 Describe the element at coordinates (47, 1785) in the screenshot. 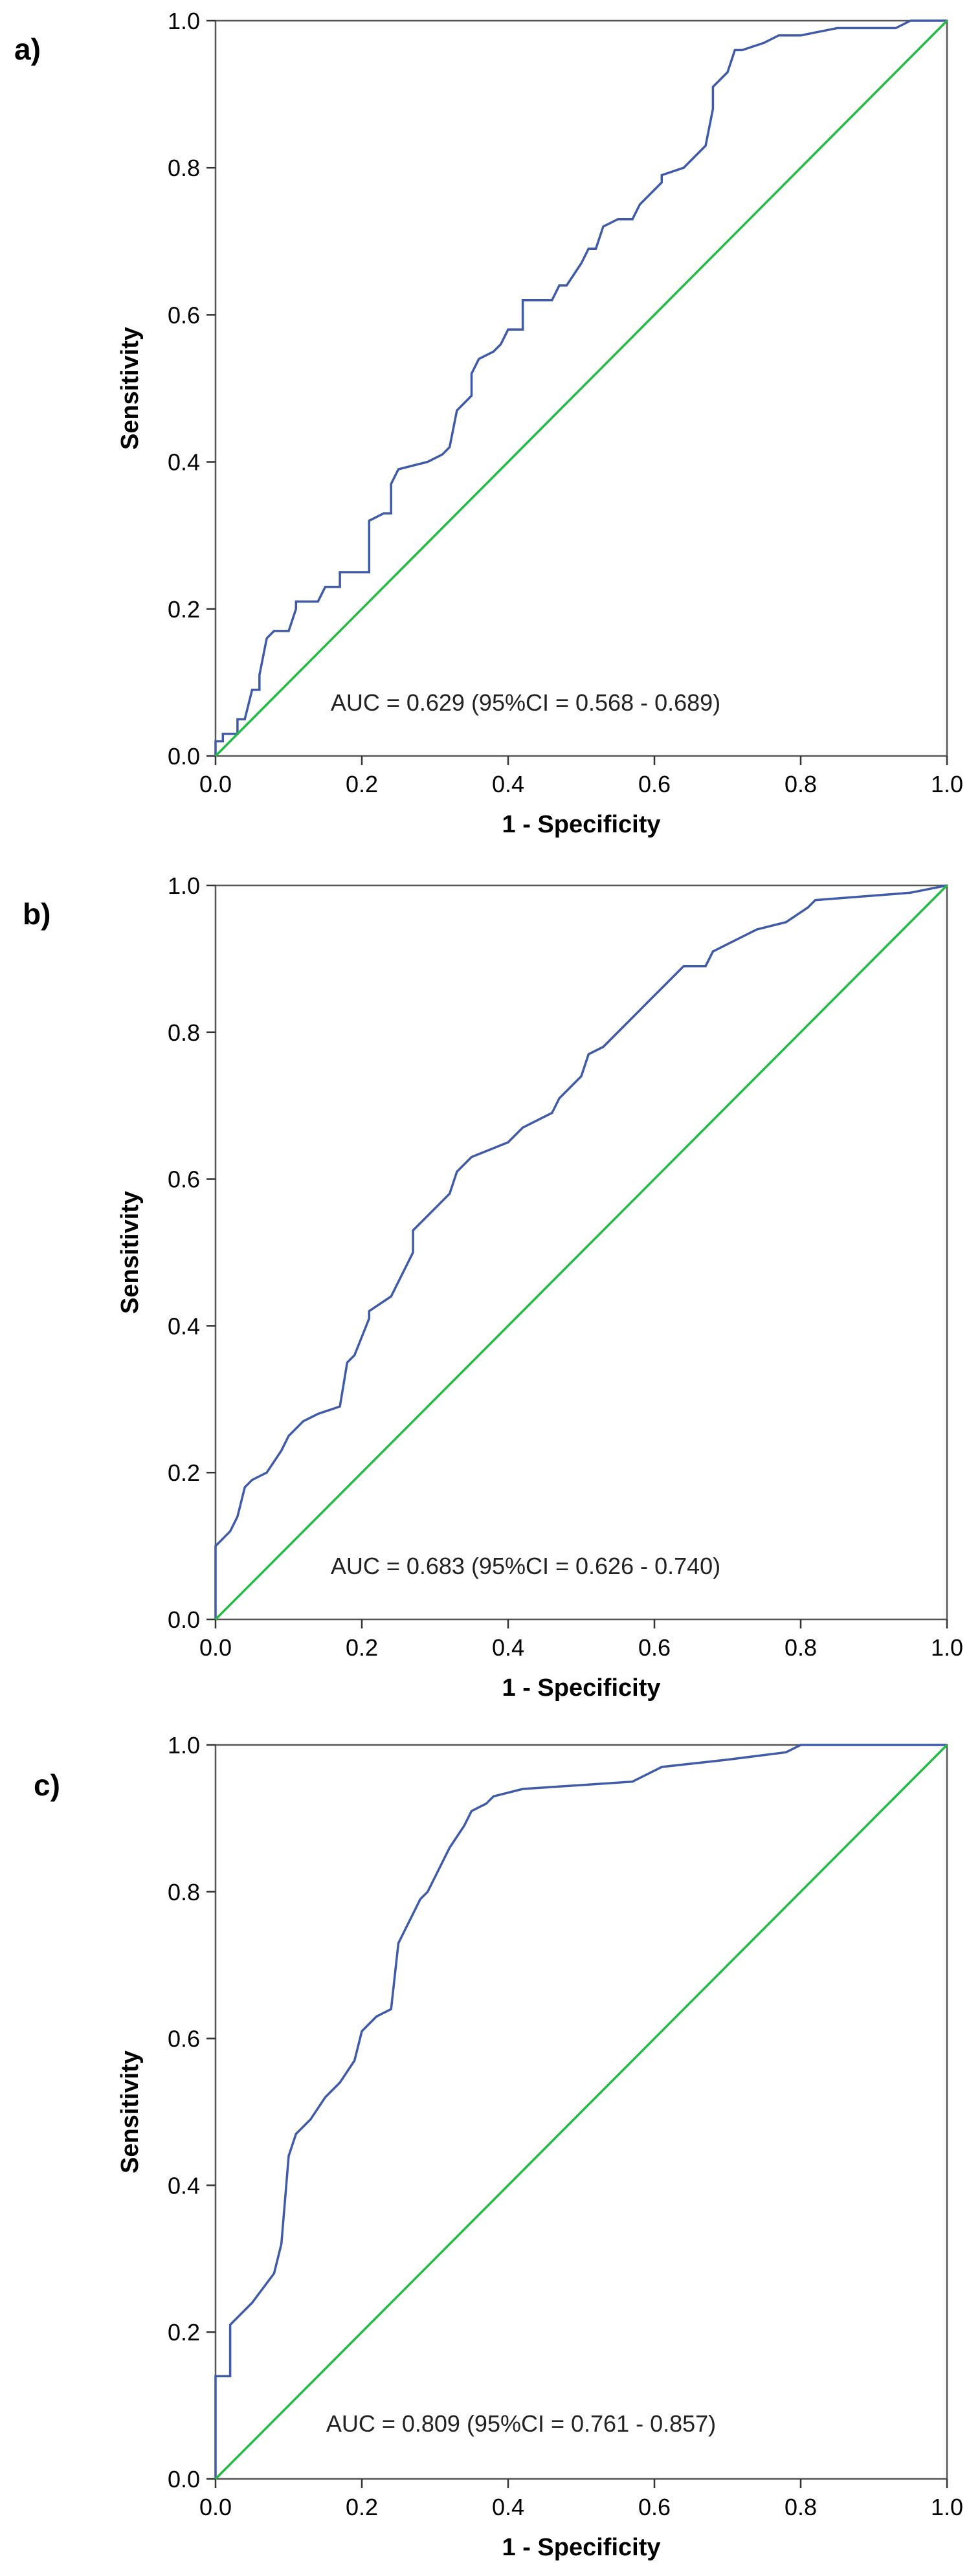

I see `panel-label: c)` at that location.